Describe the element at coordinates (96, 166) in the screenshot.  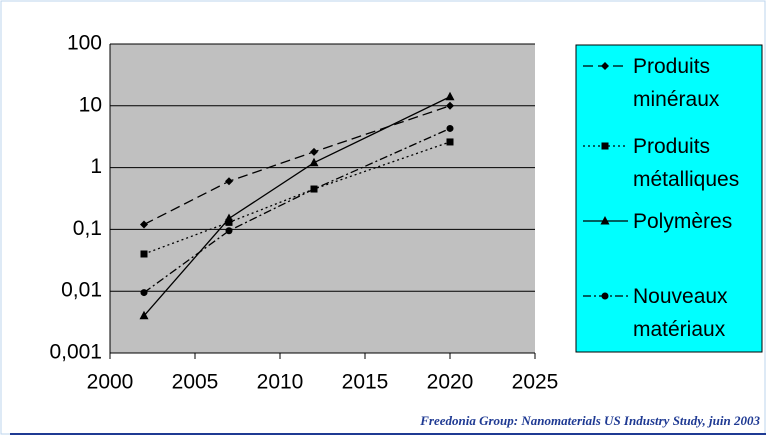
I see `y-tick-label: 1` at that location.